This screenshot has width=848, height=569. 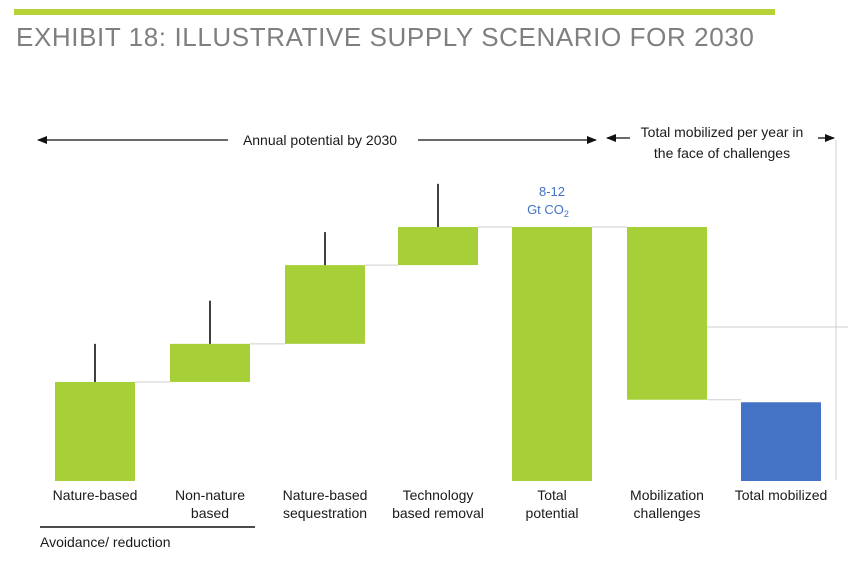 I want to click on total-value-unit: Gt CO, so click(x=545, y=209).